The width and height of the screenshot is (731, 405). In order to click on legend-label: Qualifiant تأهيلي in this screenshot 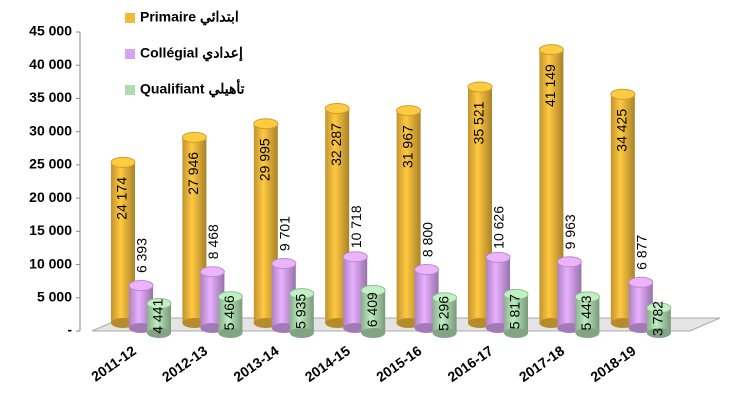, I will do `click(192, 88)`.